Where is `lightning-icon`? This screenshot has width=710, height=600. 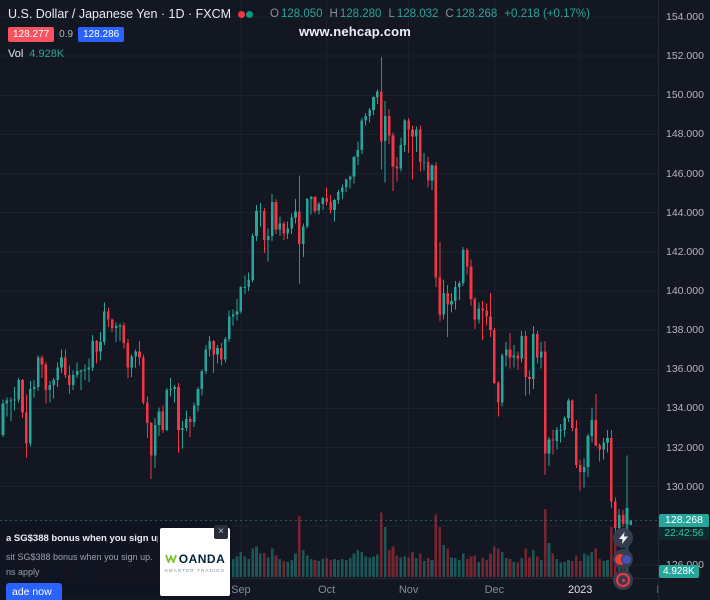
lightning-icon is located at coordinates (623, 538).